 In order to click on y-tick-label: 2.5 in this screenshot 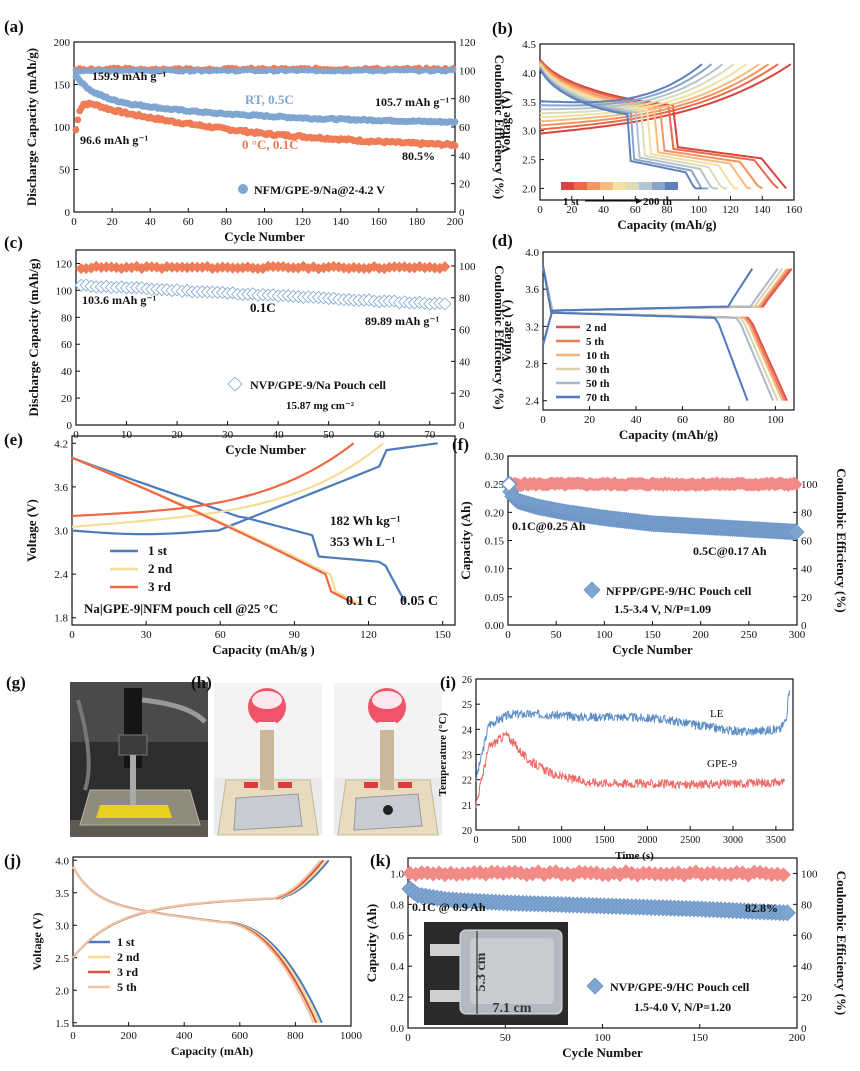, I will do `click(62, 959)`.